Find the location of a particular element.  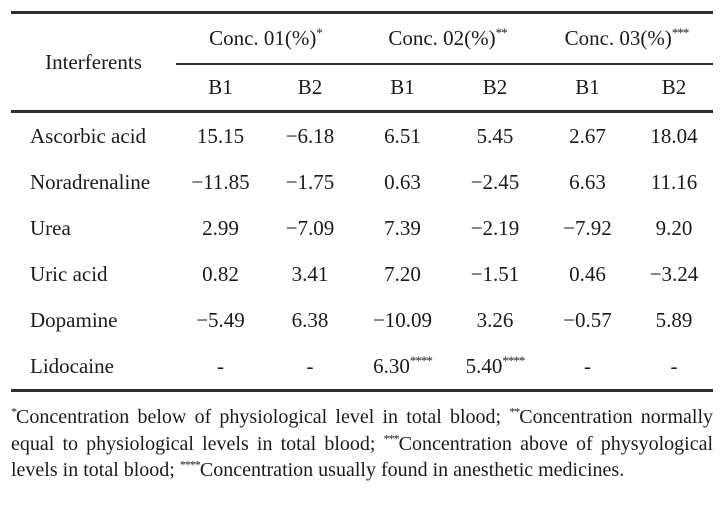

value-cell: −2.45 is located at coordinates (495, 181).